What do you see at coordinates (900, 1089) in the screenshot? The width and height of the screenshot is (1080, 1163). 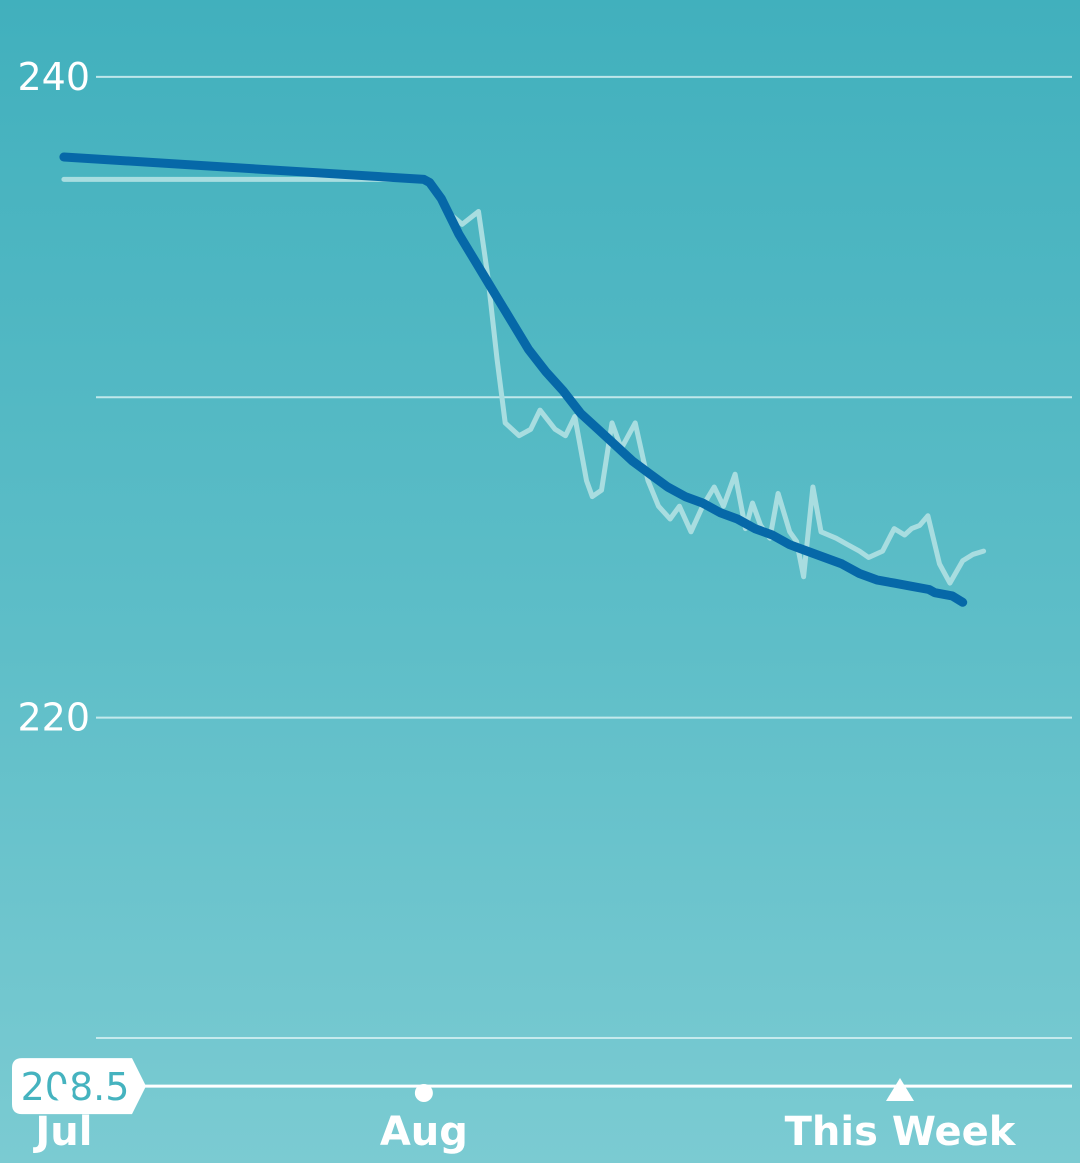 I see `this-week-triangle-marker` at bounding box center [900, 1089].